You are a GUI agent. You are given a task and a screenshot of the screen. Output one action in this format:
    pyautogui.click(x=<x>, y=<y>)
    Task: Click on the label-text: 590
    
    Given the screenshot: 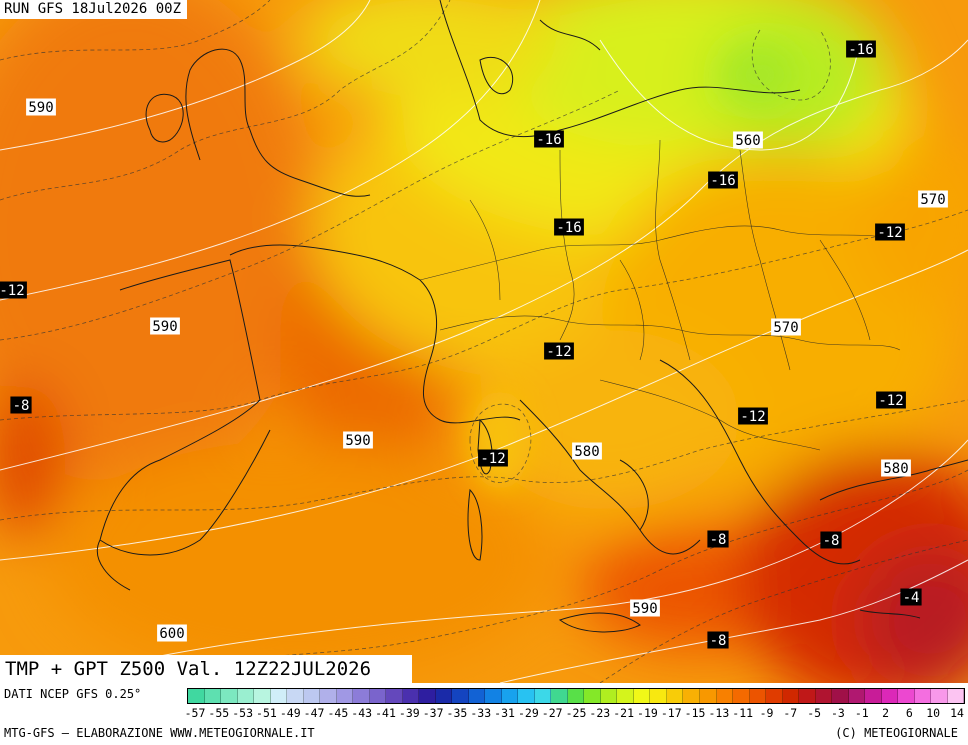 What is the action you would take?
    pyautogui.click(x=40, y=108)
    